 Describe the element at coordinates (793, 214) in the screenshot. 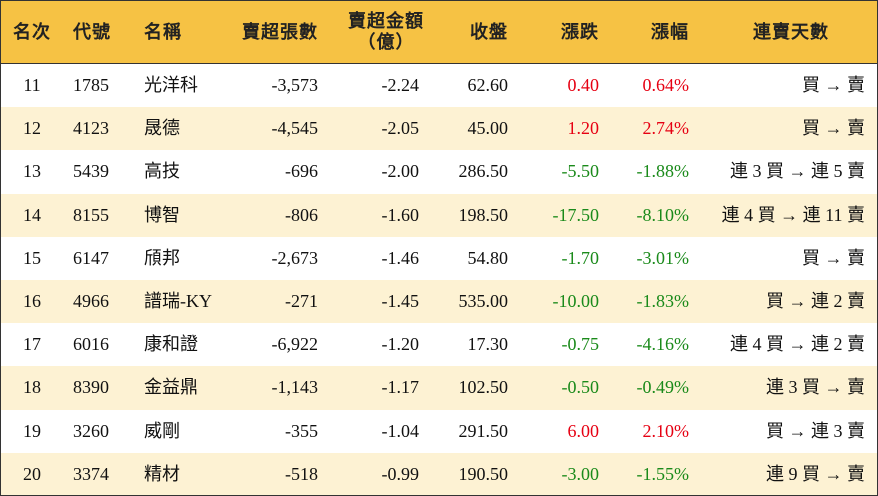

I see `table-cell: 連 4 買 → 連 11 賣` at that location.